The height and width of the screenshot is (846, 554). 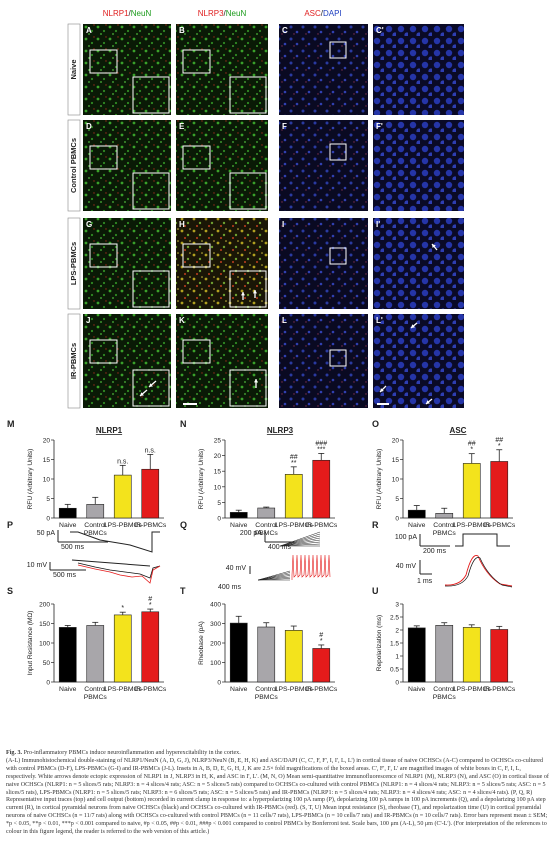 What do you see at coordinates (394, 644) in the screenshot?
I see `y-tick-label: 1.5` at bounding box center [394, 644].